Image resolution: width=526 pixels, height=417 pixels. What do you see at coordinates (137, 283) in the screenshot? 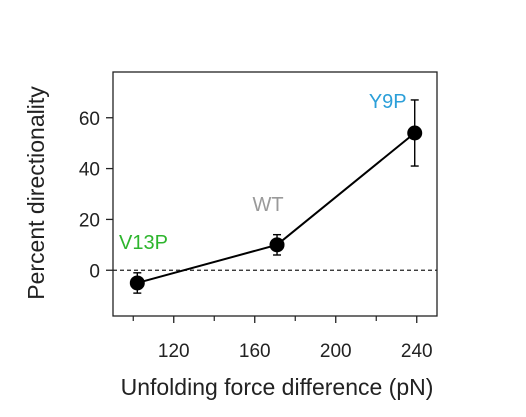
I see `data-point-v13p` at bounding box center [137, 283].